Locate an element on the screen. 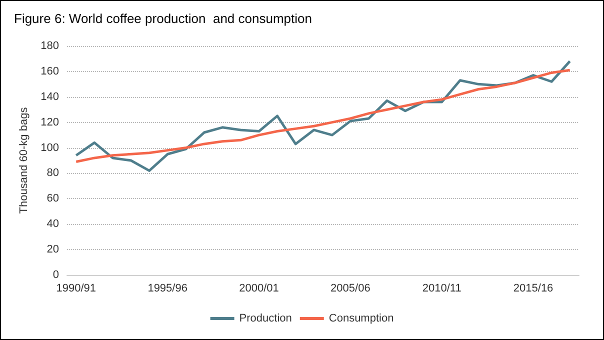  y-axis-title: Thousand 60-kg bags is located at coordinates (24, 160).